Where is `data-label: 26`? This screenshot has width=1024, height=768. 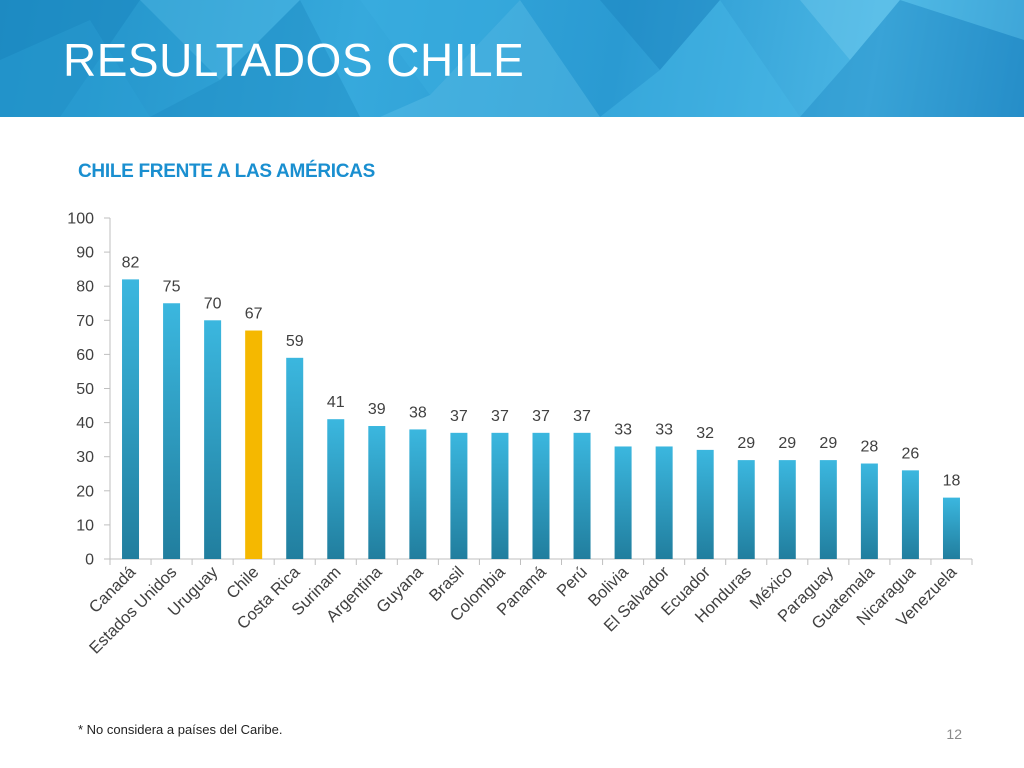 data-label: 26 is located at coordinates (911, 453).